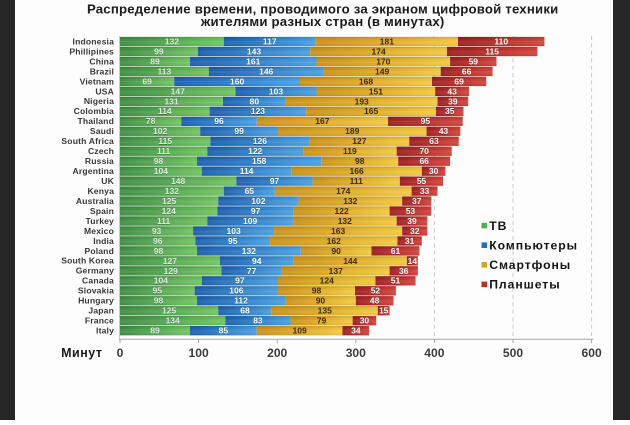  Describe the element at coordinates (356, 353) in the screenshot. I see `svg-text: 300` at that location.